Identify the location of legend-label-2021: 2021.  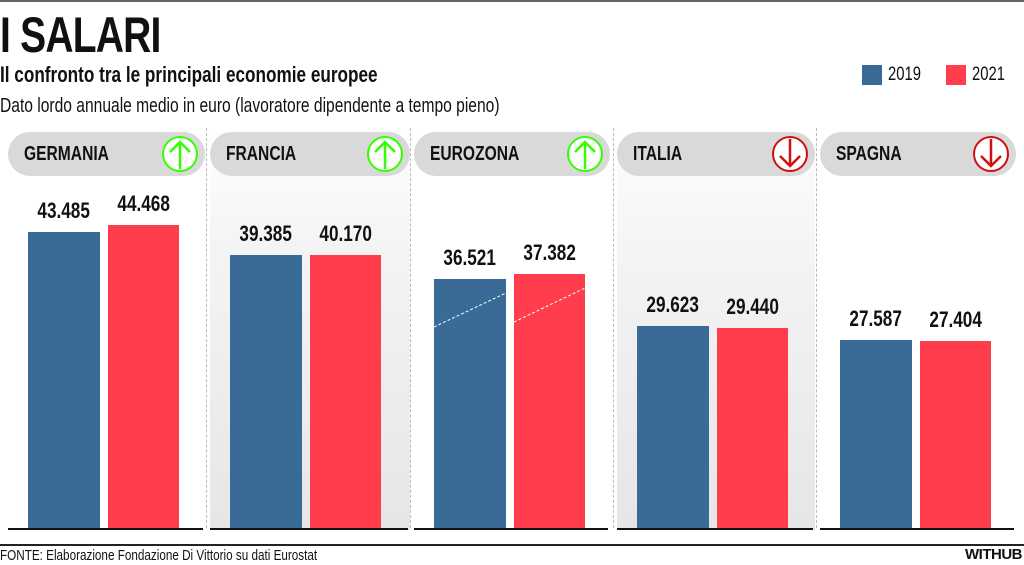
(988, 74).